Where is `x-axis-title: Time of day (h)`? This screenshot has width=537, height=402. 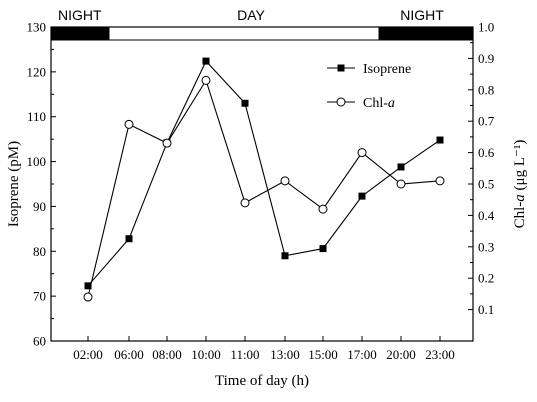 x-axis-title: Time of day (h) is located at coordinates (262, 381).